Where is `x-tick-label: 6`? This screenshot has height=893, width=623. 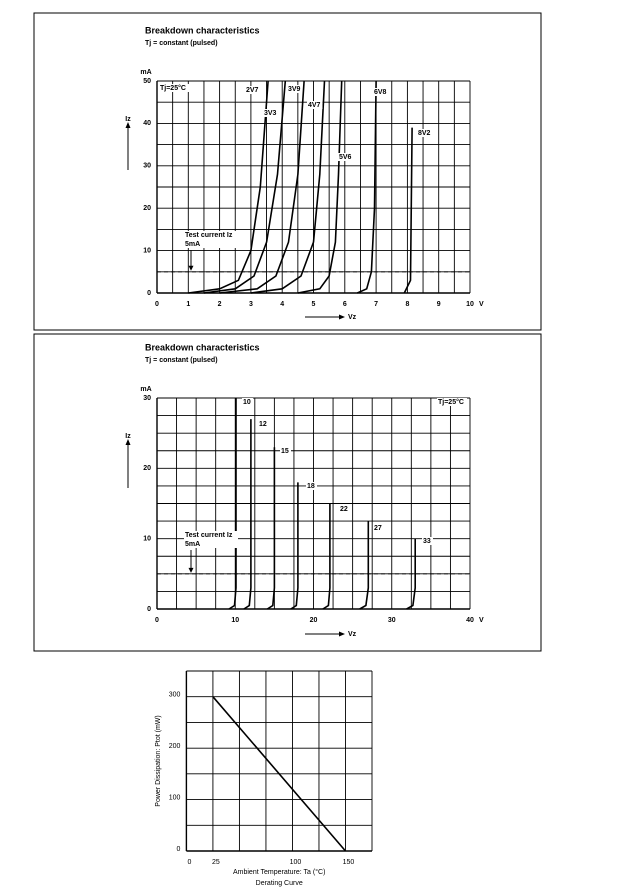 x-tick-label: 6 is located at coordinates (345, 304).